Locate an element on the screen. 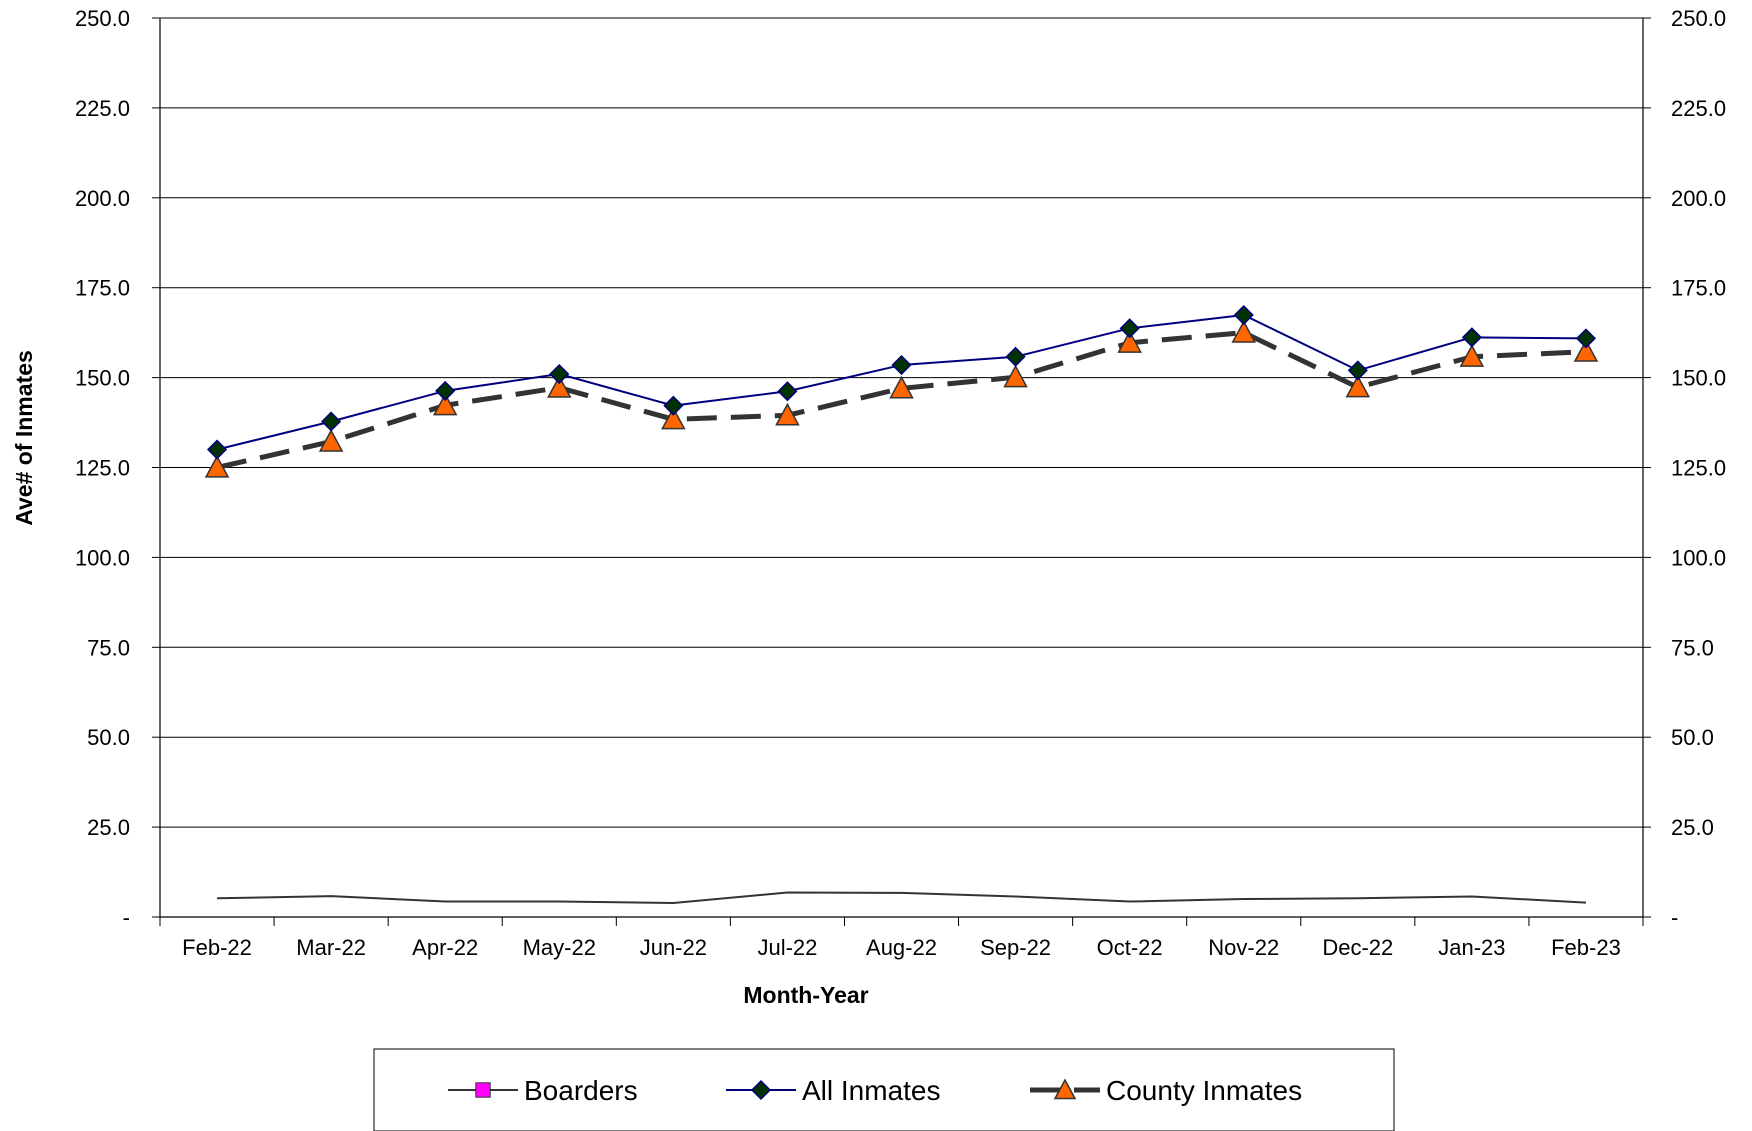 Image resolution: width=1752 pixels, height=1131 pixels. legend-item-all-inmates: All Inmates is located at coordinates (833, 1090).